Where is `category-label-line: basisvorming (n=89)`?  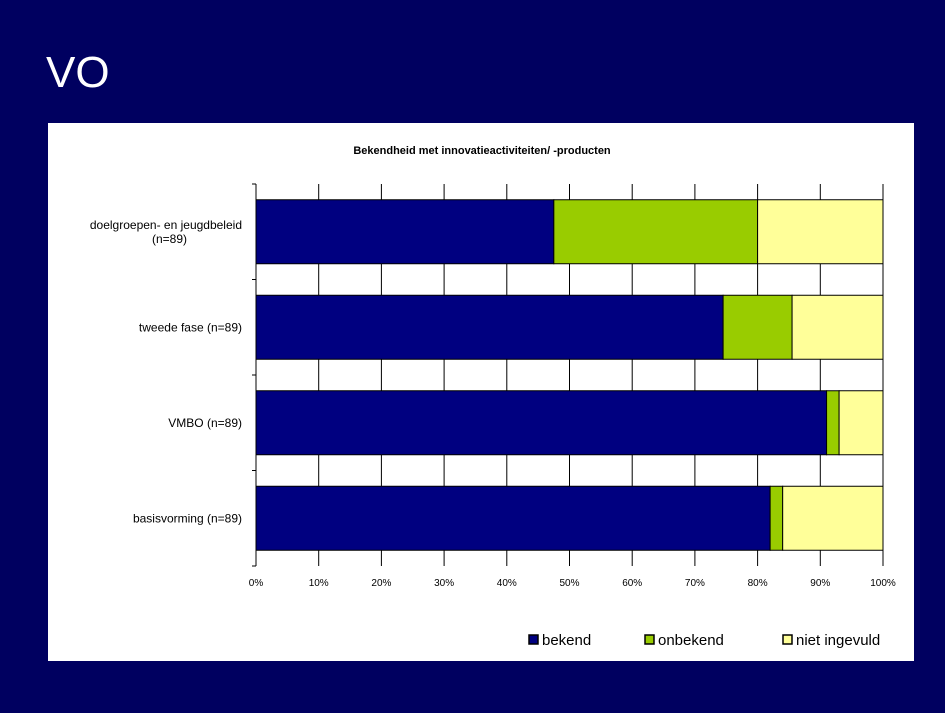
category-label-line: basisvorming (n=89) is located at coordinates (187, 518).